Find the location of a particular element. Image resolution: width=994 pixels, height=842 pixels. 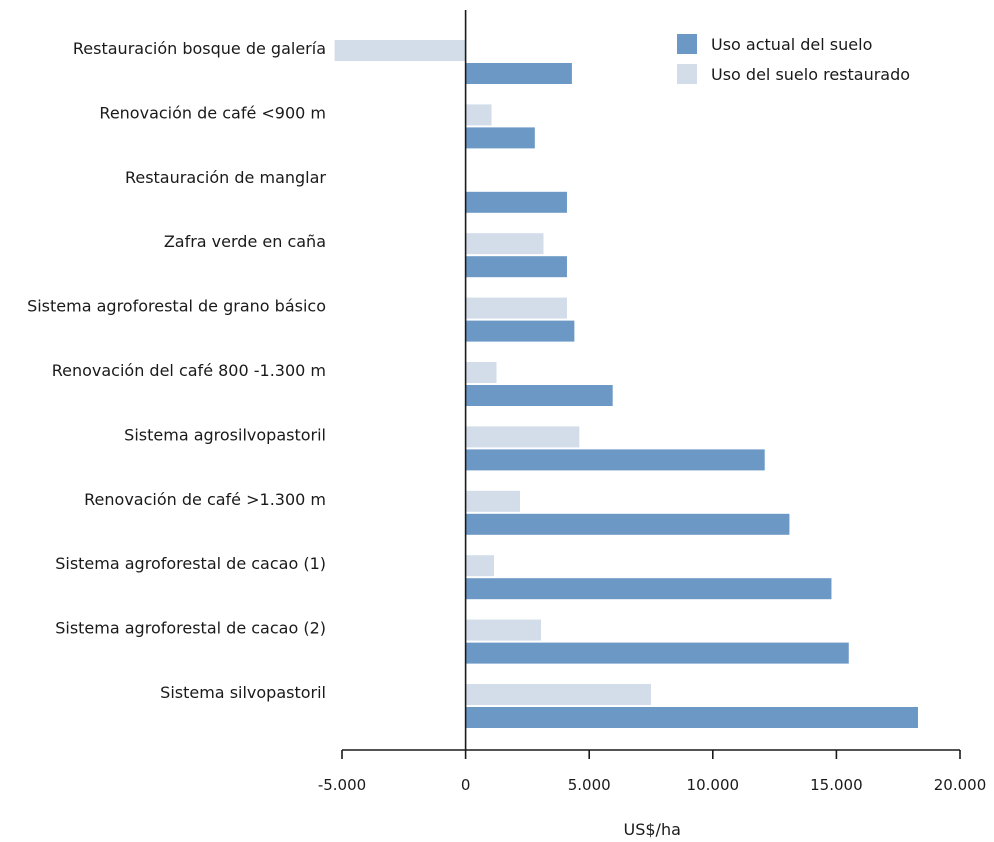

category-label-8: Sistema agroforestal de cacao (1) is located at coordinates (190, 563).